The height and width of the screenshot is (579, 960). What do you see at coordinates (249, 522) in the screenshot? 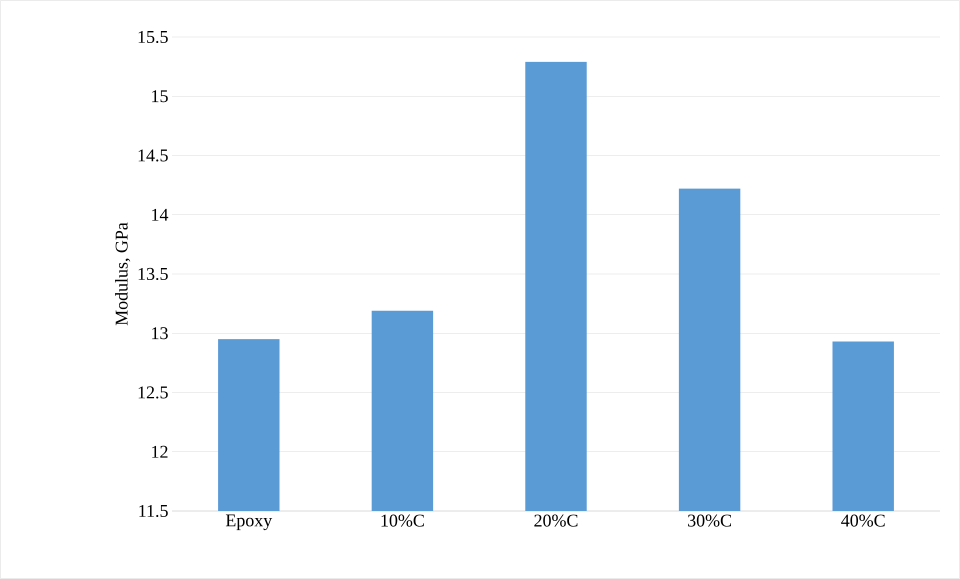
I see `x-tick-label: Epoxy` at bounding box center [249, 522].